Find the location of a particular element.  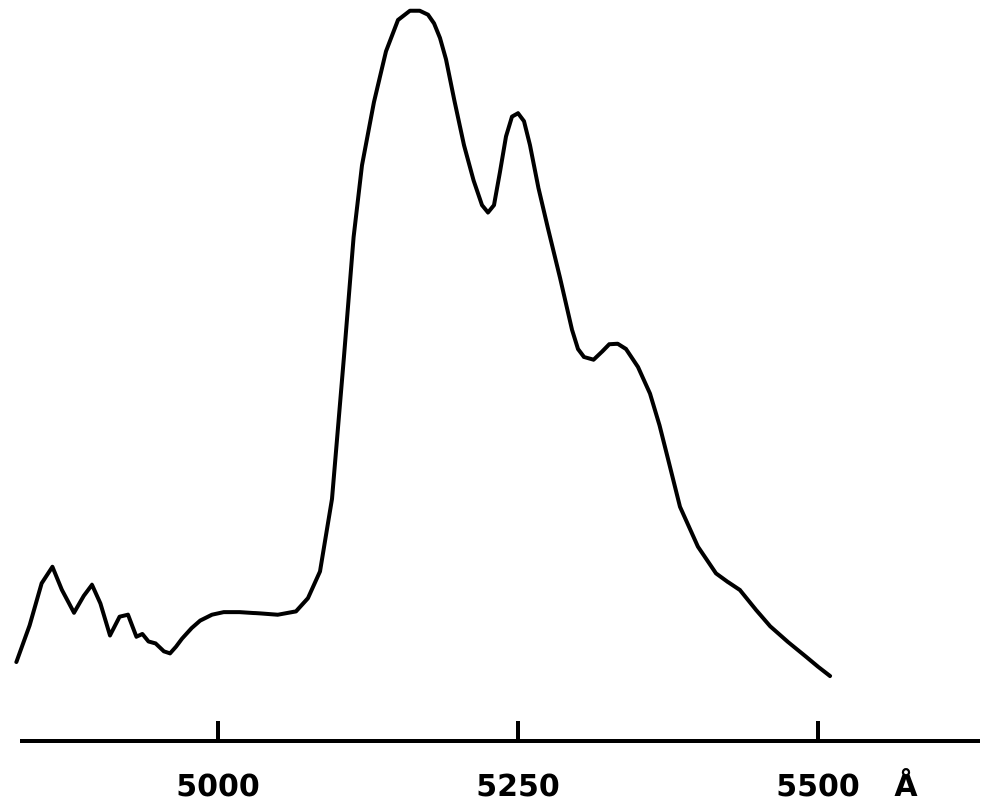

x-axis-tick-labels: 5000 5250 5500 is located at coordinates (518, 786).